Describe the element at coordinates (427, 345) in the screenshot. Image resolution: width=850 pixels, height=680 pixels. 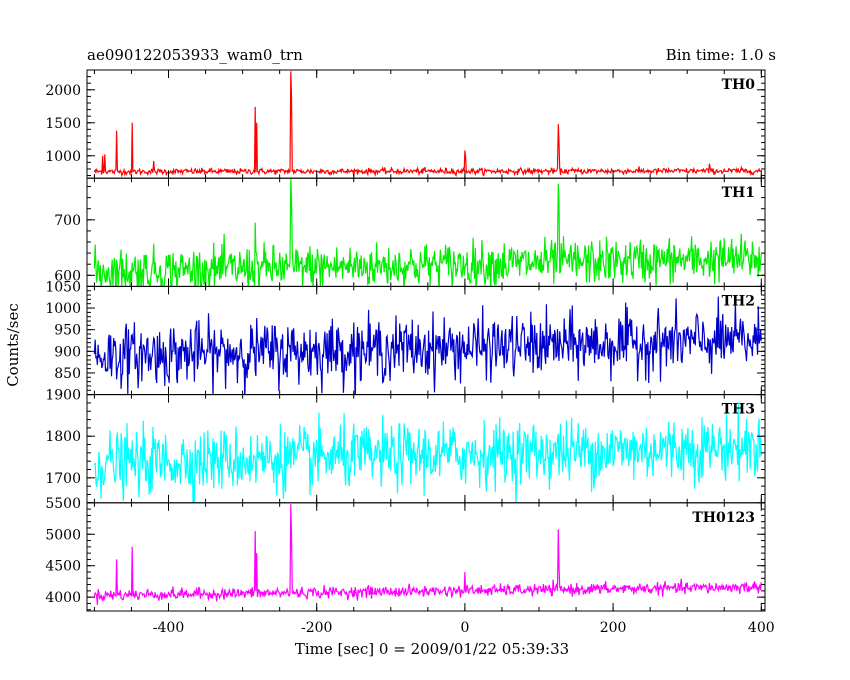
I see `series-line-th2` at that location.